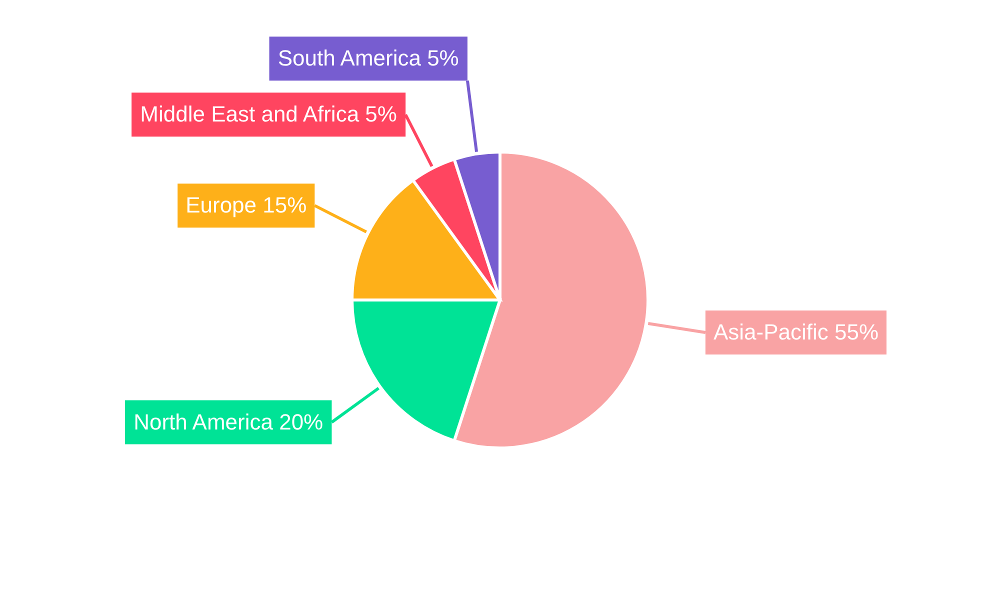  Describe the element at coordinates (268, 114) in the screenshot. I see `slice-label: Middle East and Africa 5%` at that location.